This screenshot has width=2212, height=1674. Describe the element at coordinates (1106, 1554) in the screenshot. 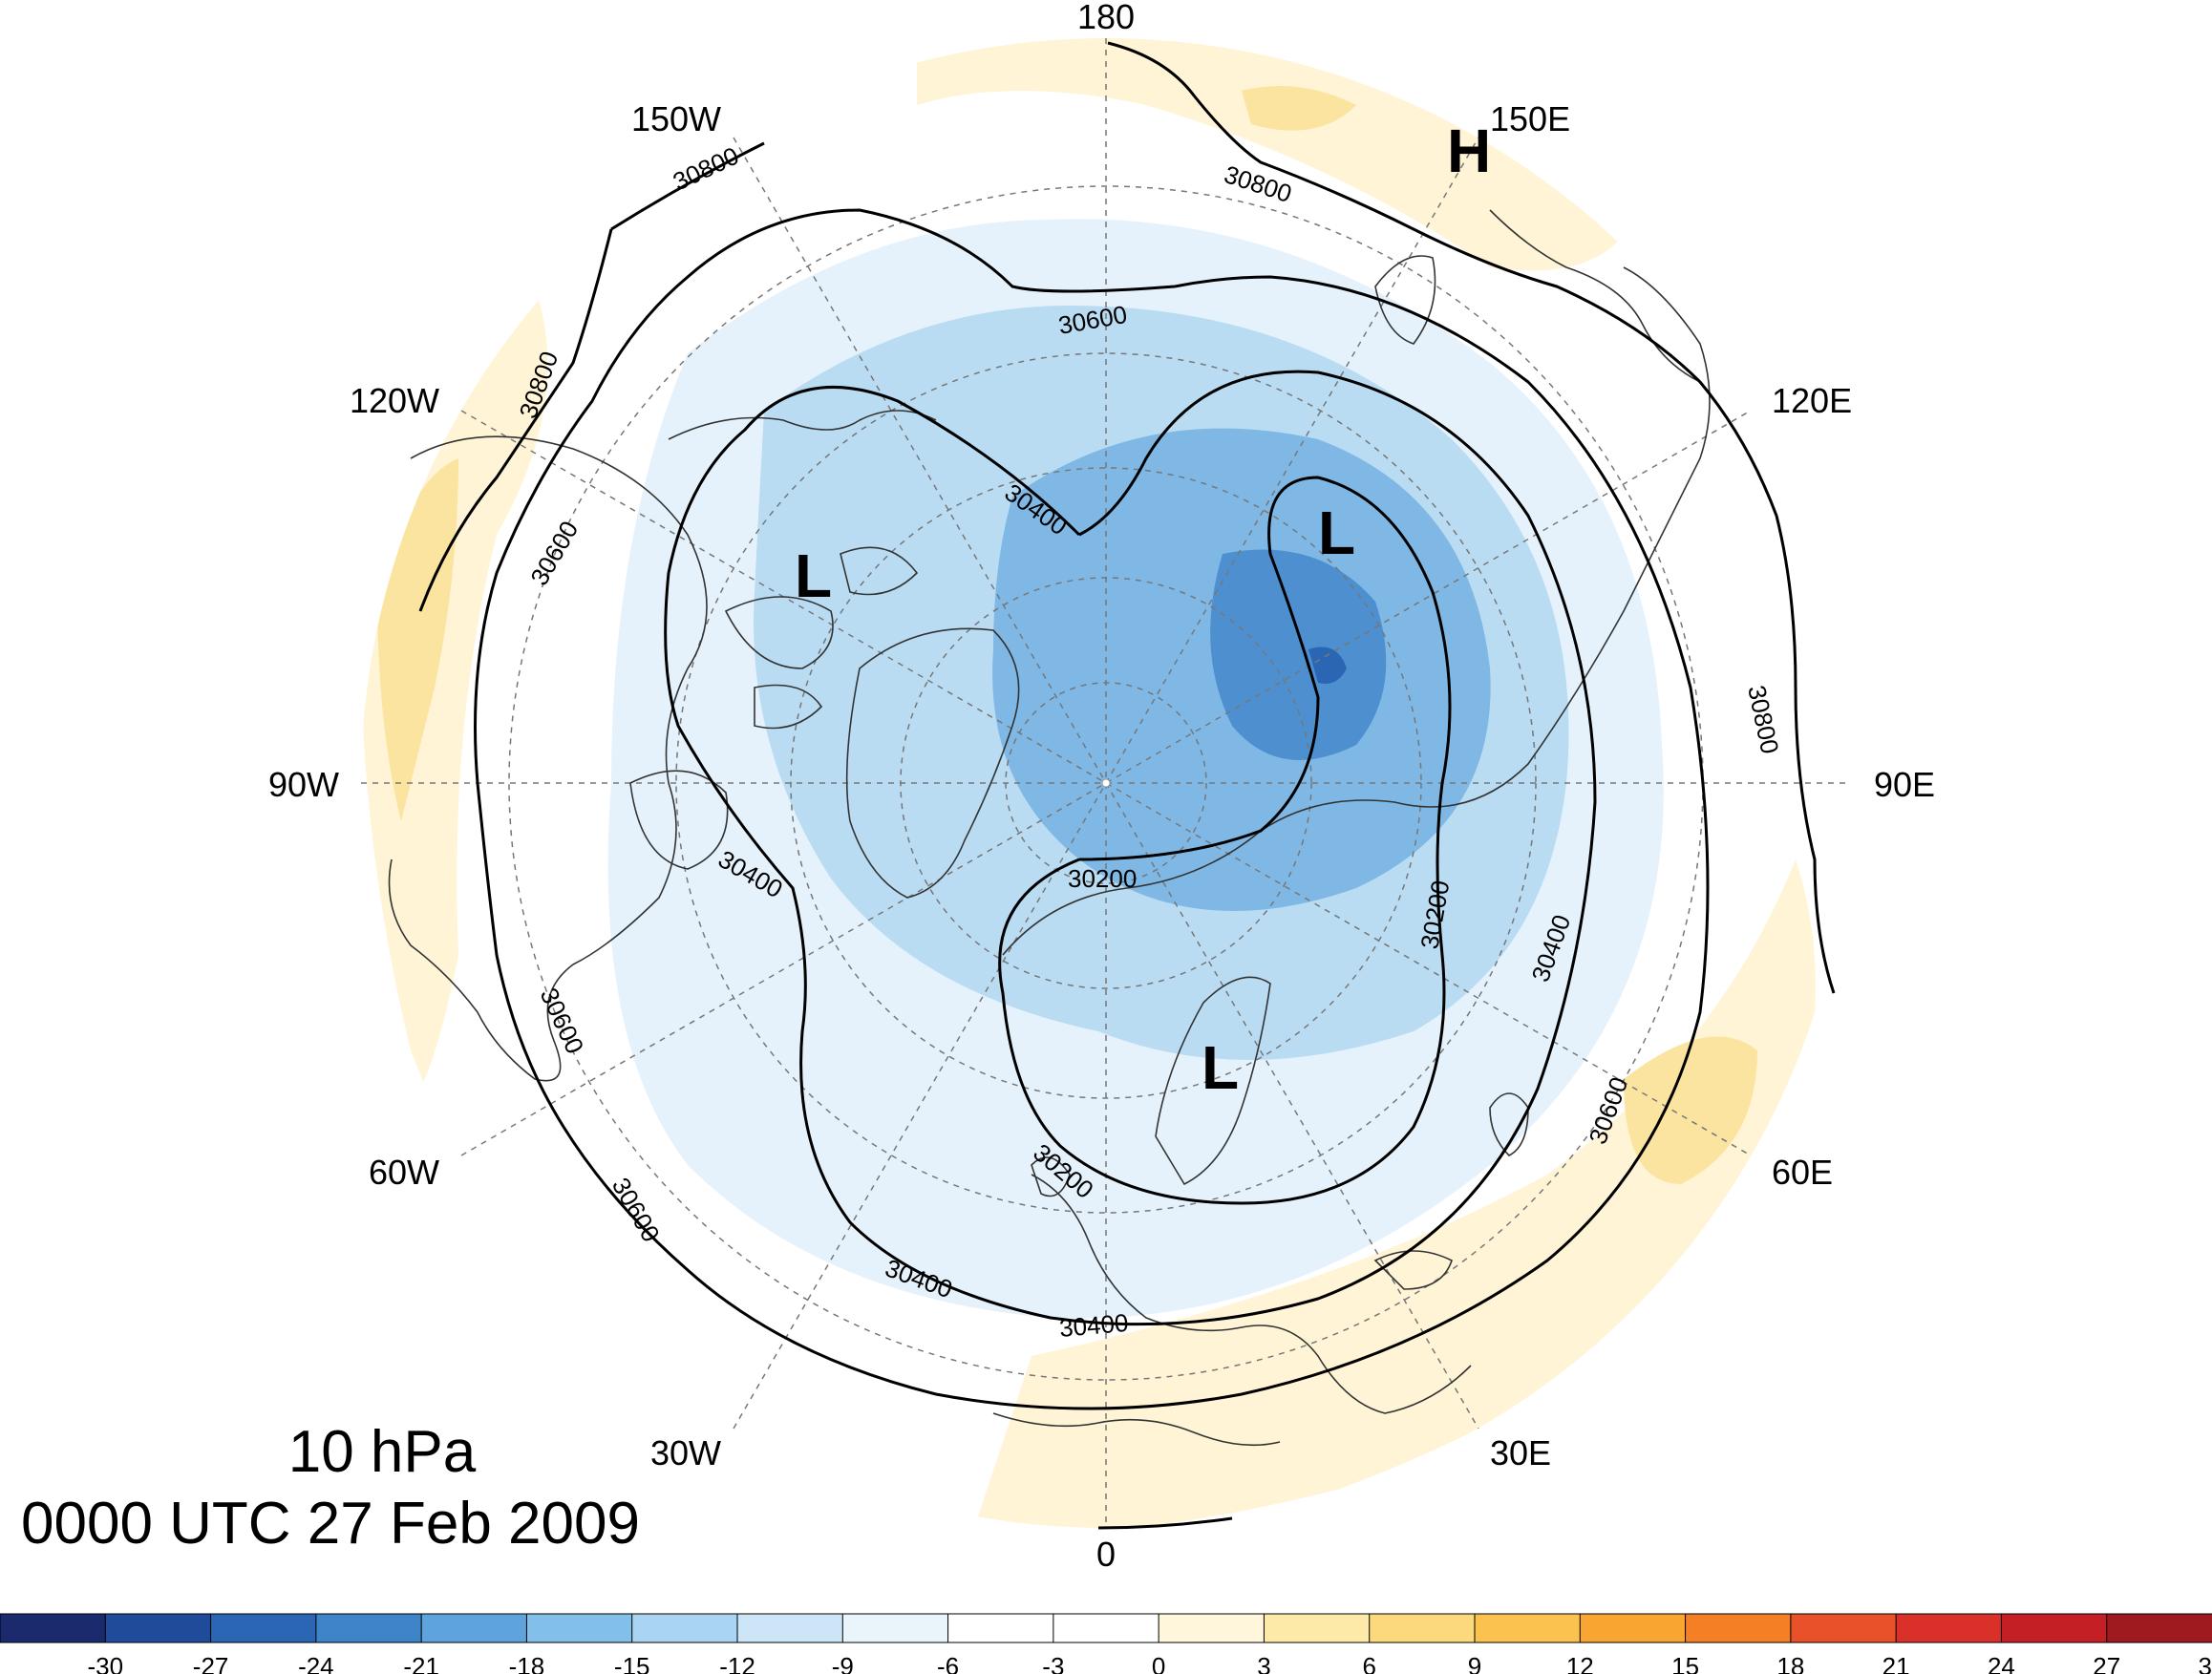

I see `lon-label-0: 0` at that location.